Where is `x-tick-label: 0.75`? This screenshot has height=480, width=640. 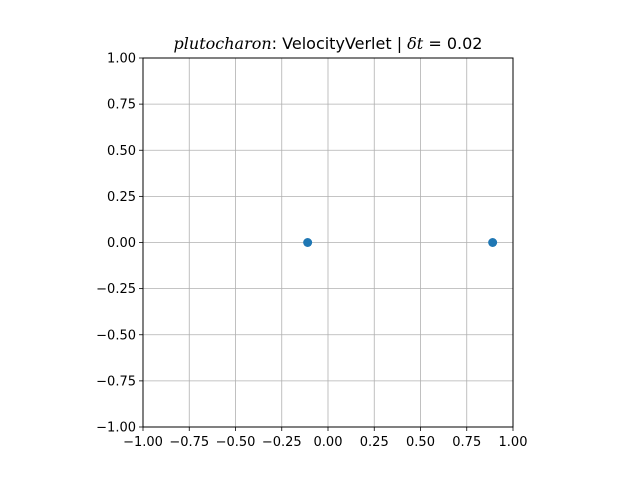 x-tick-label: 0.75 is located at coordinates (466, 442).